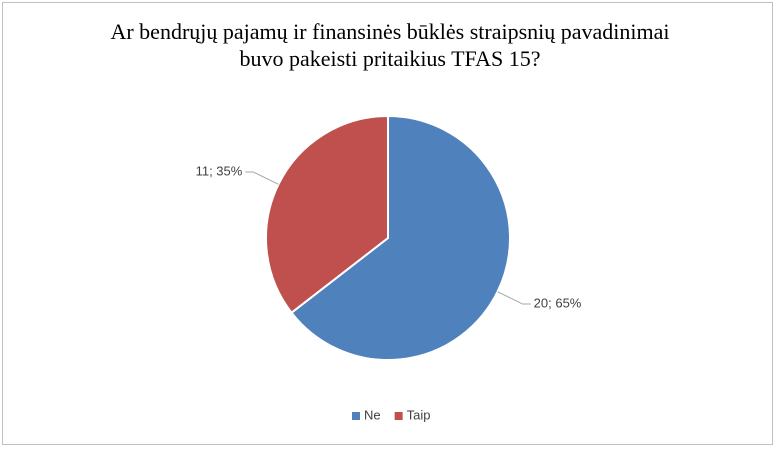 The height and width of the screenshot is (449, 780). I want to click on data-label: 11; 35%, so click(219, 170).